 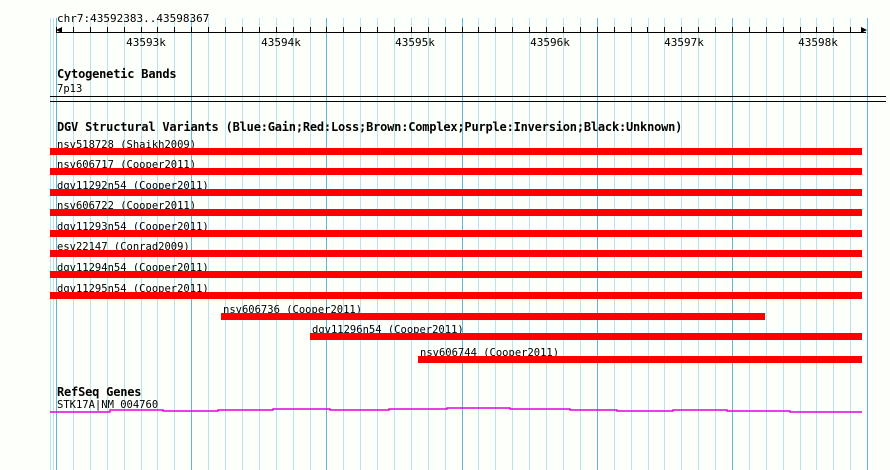 I want to click on ruler-tick-label: 43598k, so click(x=818, y=42).